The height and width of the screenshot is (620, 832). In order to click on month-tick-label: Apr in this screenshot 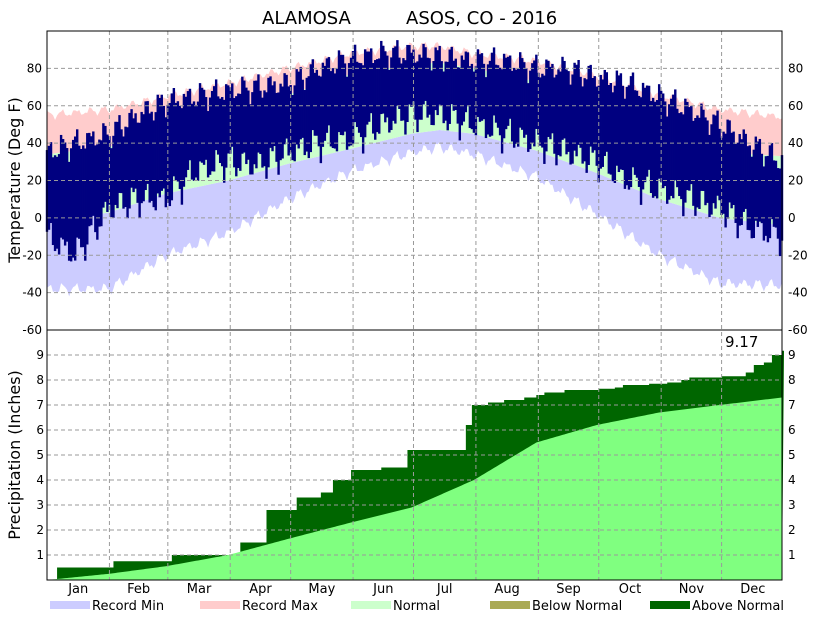, I will do `click(260, 589)`.